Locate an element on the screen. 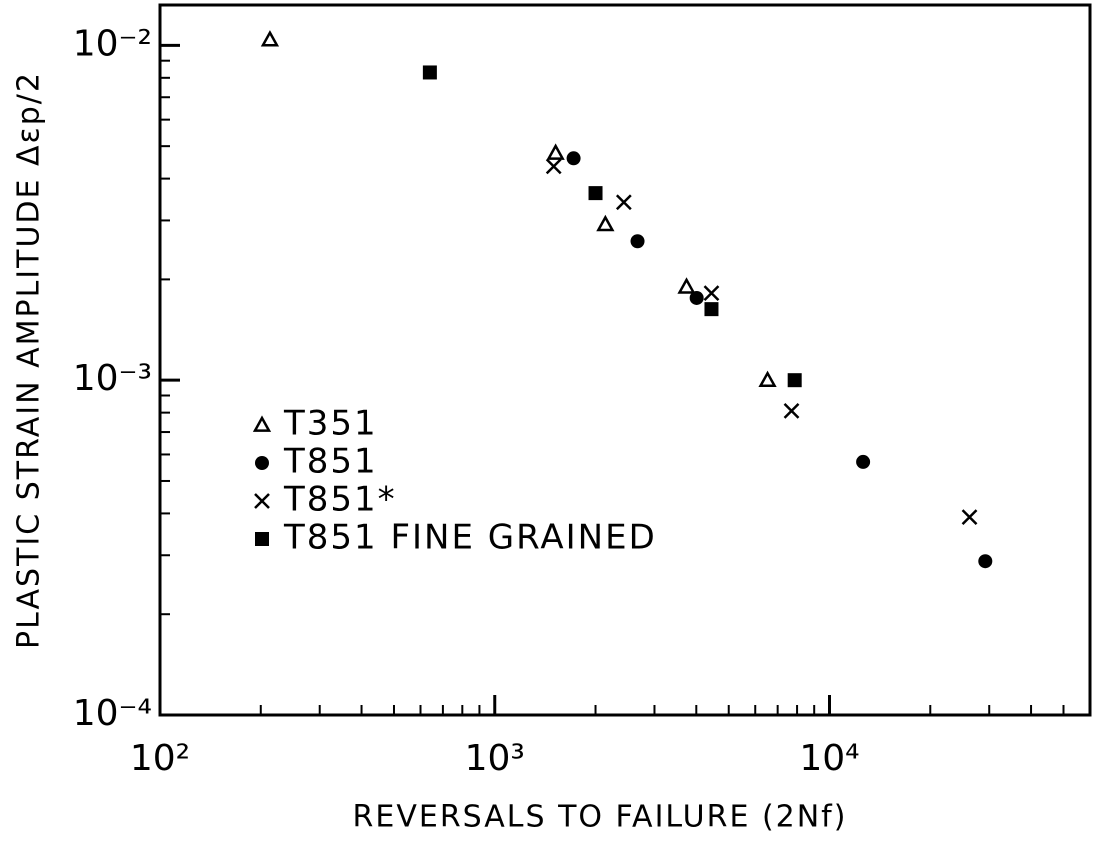  y-tick-label: 10⁻² is located at coordinates (112, 43).